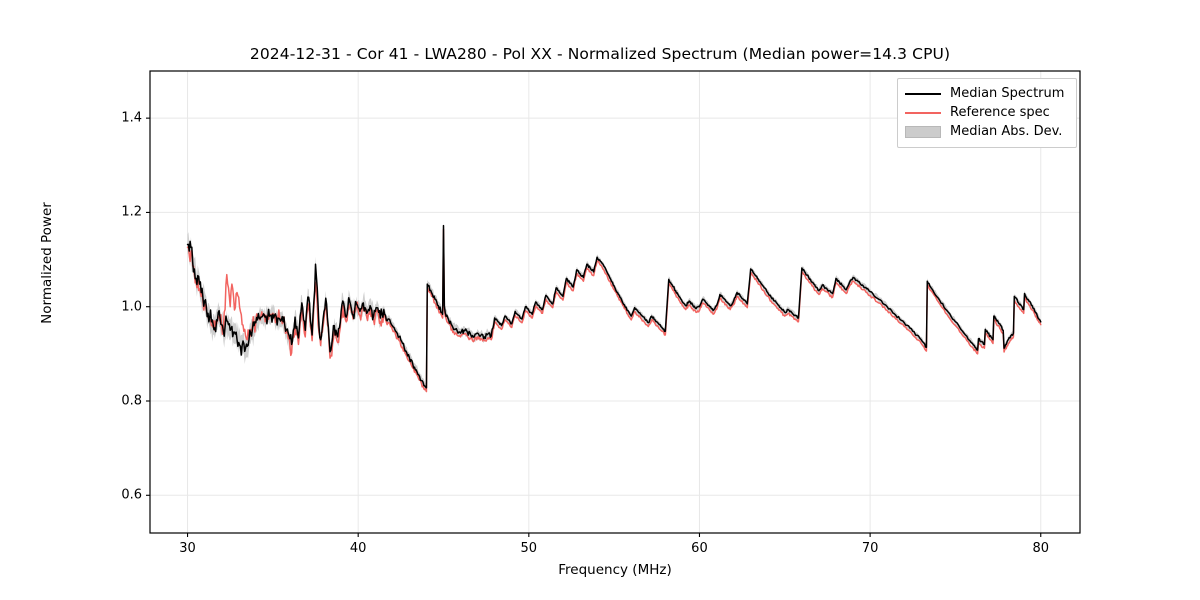 This screenshot has width=1200, height=600. What do you see at coordinates (529, 548) in the screenshot?
I see `x-tick-label: 50` at bounding box center [529, 548].